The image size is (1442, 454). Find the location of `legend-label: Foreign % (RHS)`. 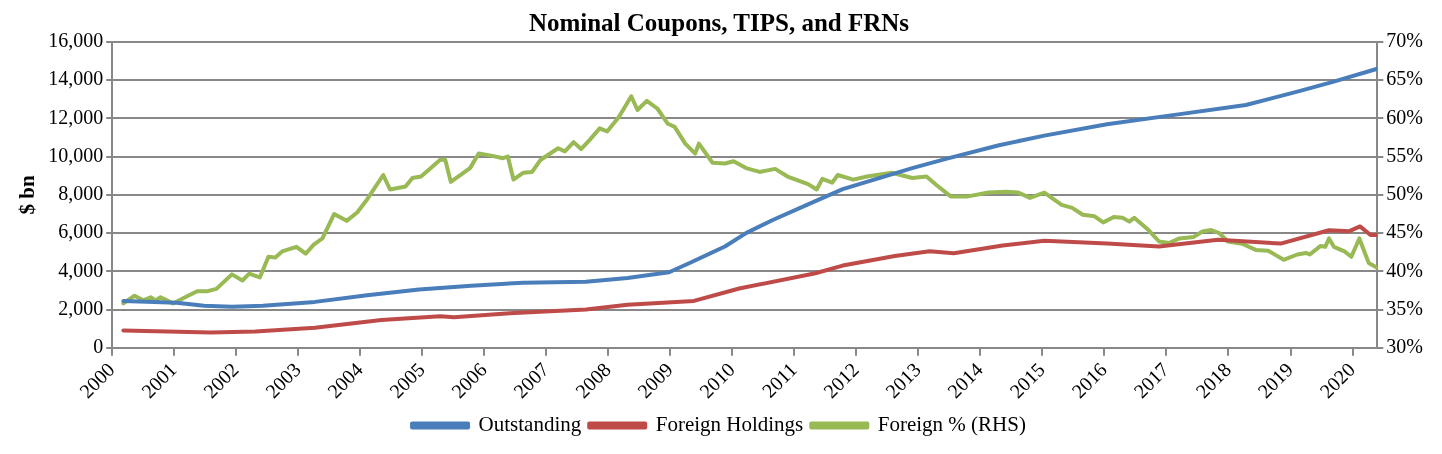

legend-label: Foreign % (RHS) is located at coordinates (951, 424).